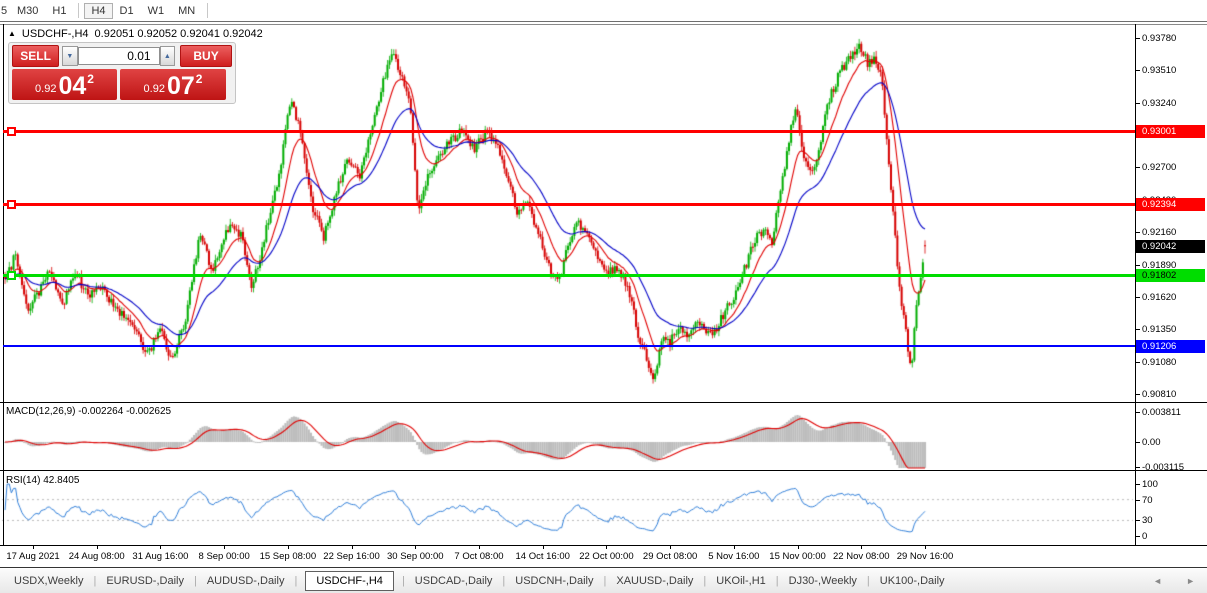 This screenshot has height=593, width=1207. Describe the element at coordinates (55, 34) in the screenshot. I see `chart-symbol-period: USDCHF-,H4` at that location.